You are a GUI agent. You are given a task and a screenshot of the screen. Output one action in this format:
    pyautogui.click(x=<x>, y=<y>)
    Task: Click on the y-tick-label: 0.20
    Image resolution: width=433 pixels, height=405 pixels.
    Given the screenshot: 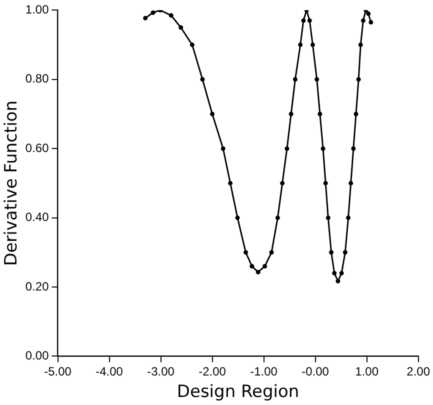 What is the action you would take?
    pyautogui.click(x=37, y=286)
    